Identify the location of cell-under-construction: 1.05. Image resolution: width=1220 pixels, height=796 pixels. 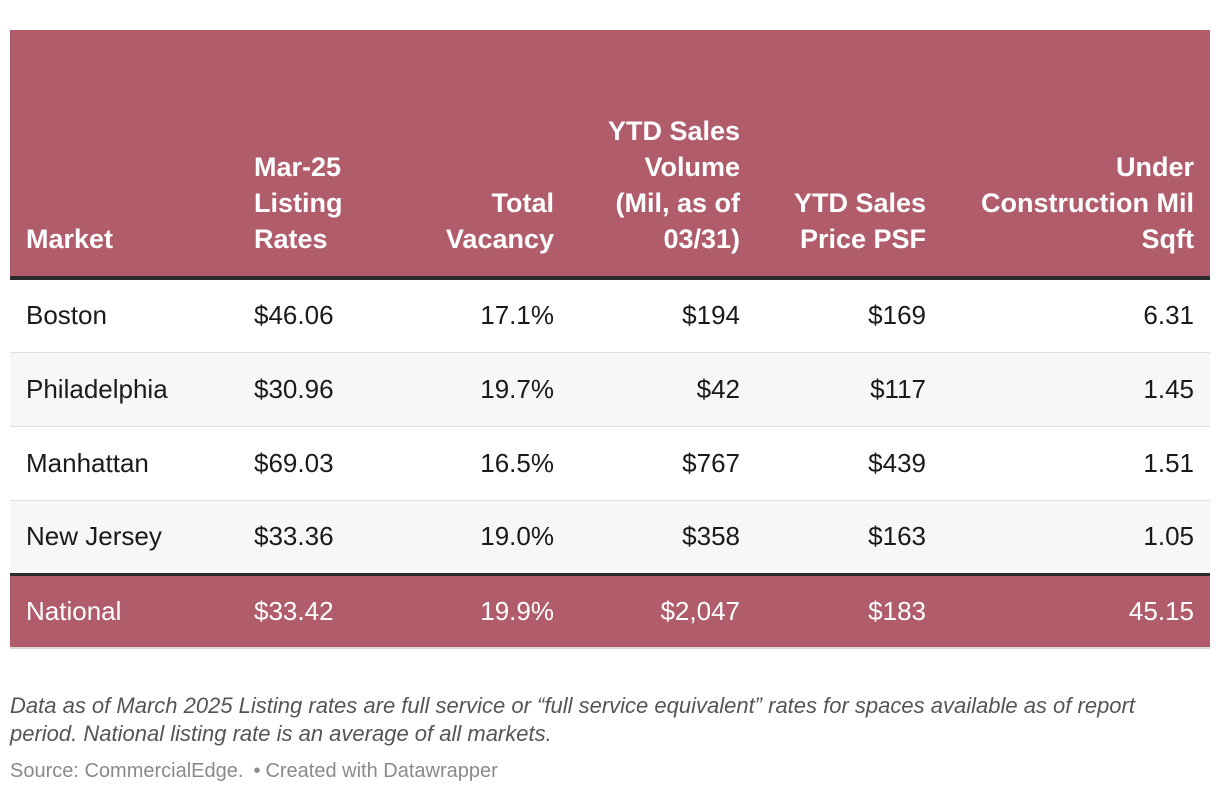
(1076, 538).